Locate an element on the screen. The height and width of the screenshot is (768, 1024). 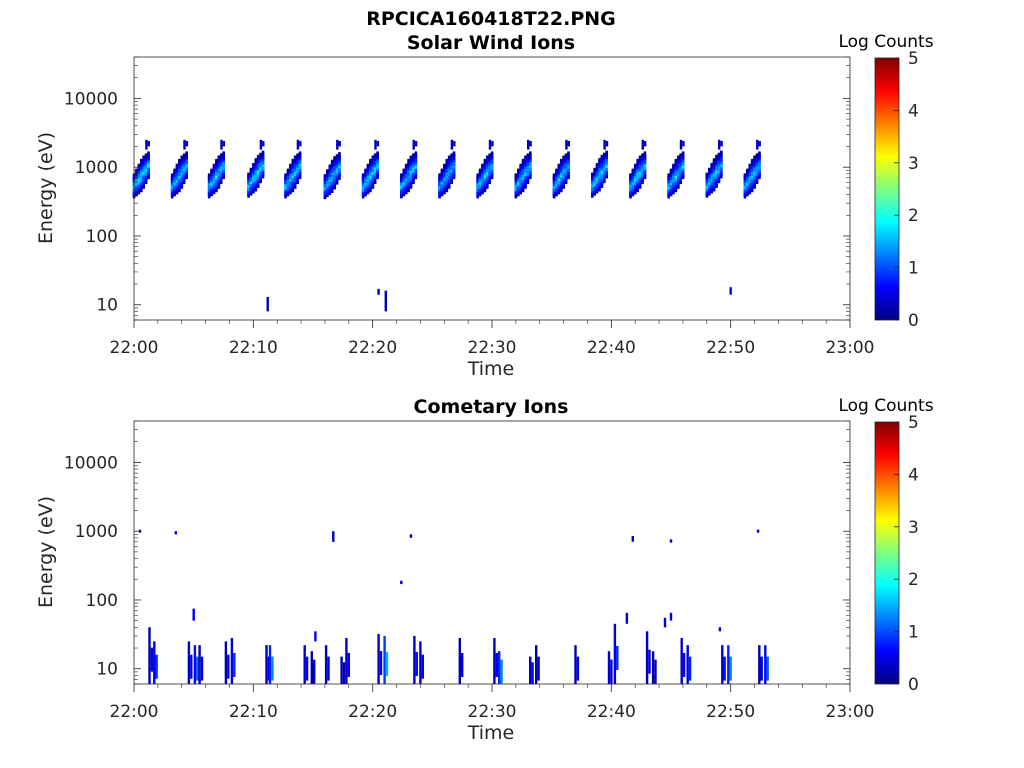
y-tick-label: 100 is located at coordinates (102, 237).